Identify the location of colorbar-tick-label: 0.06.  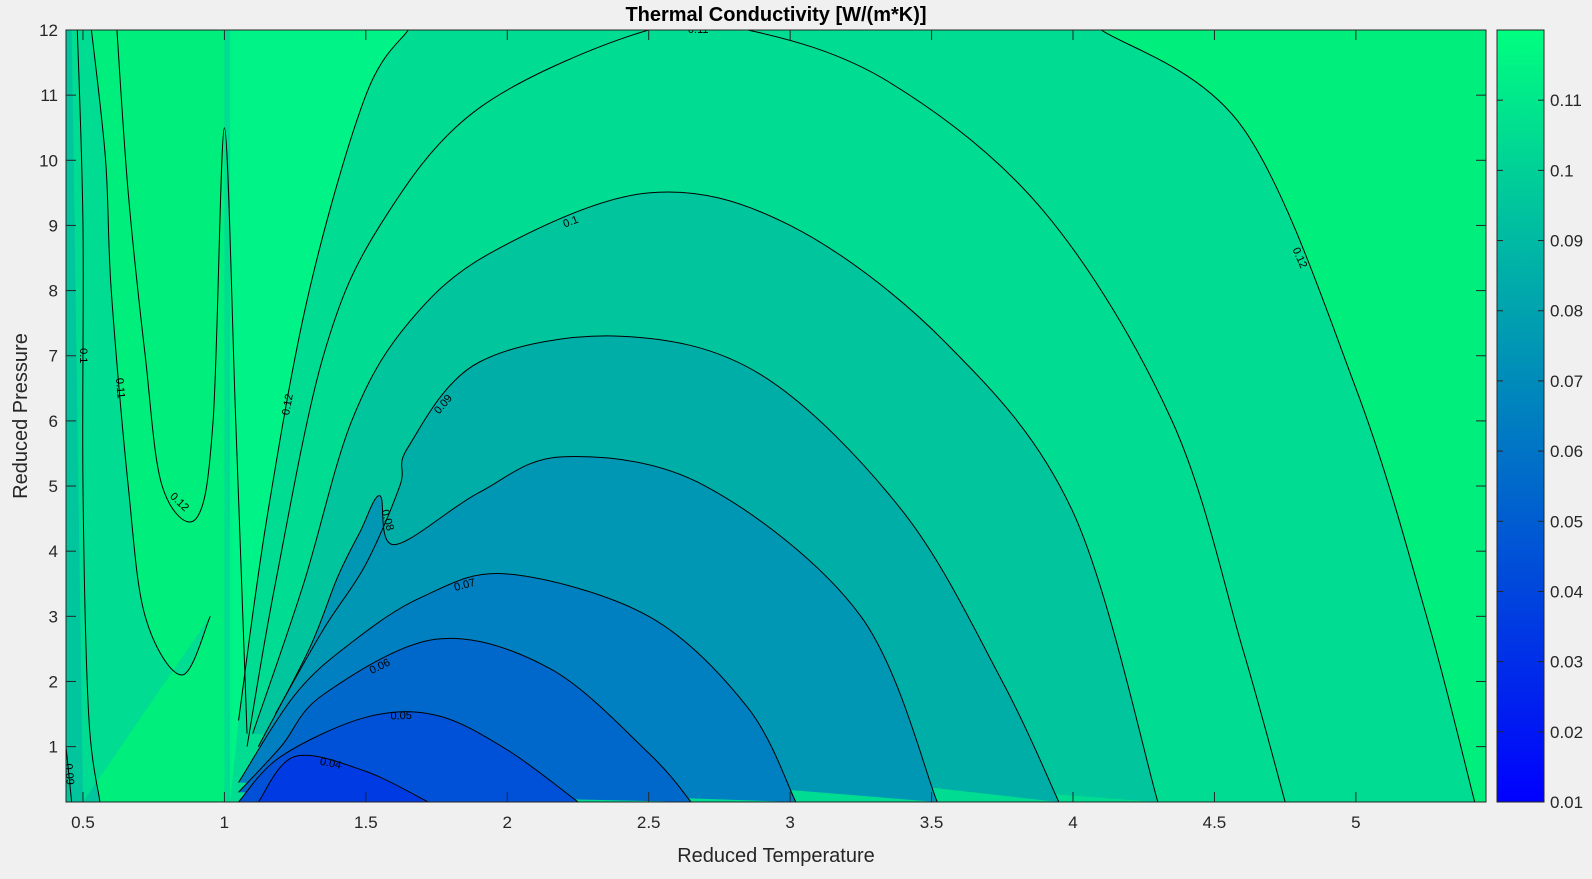
(1566, 451).